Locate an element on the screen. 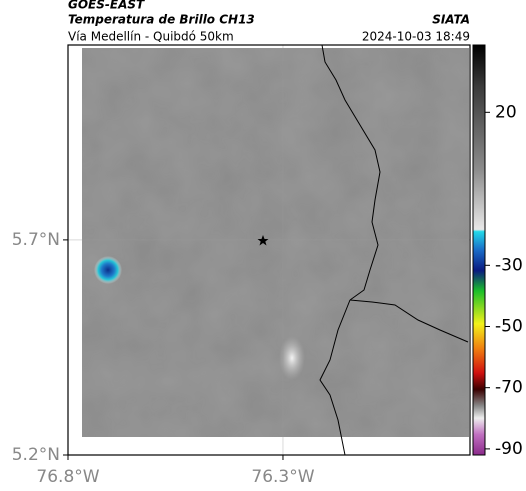  colorbar is located at coordinates (479, 250).